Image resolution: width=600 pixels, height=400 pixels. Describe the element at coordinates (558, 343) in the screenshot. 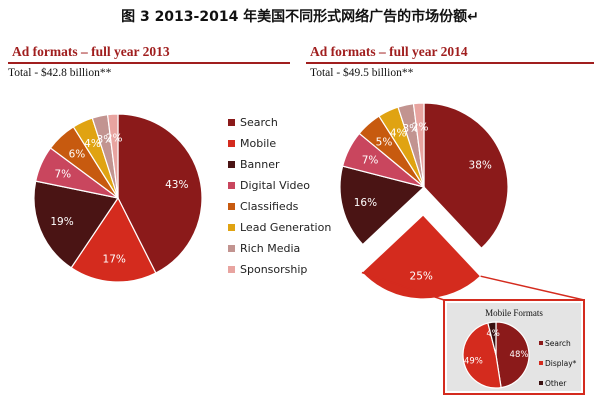

I see `inset-legend-item-search: Search` at that location.